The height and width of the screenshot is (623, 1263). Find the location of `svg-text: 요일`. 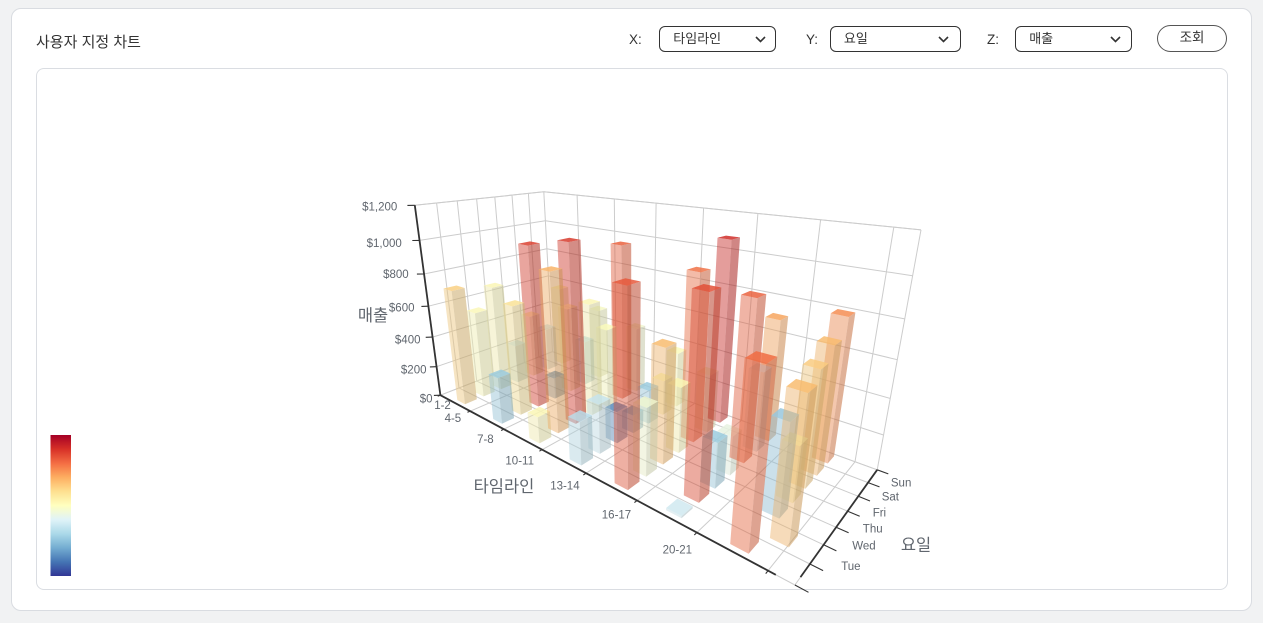

svg-text: 요일 is located at coordinates (916, 544).